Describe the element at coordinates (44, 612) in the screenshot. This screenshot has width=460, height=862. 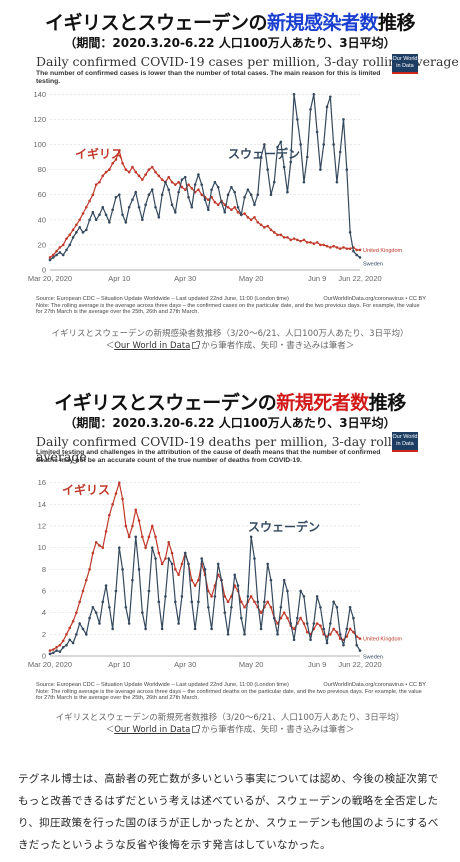
I see `y-tick-label: 4` at that location.